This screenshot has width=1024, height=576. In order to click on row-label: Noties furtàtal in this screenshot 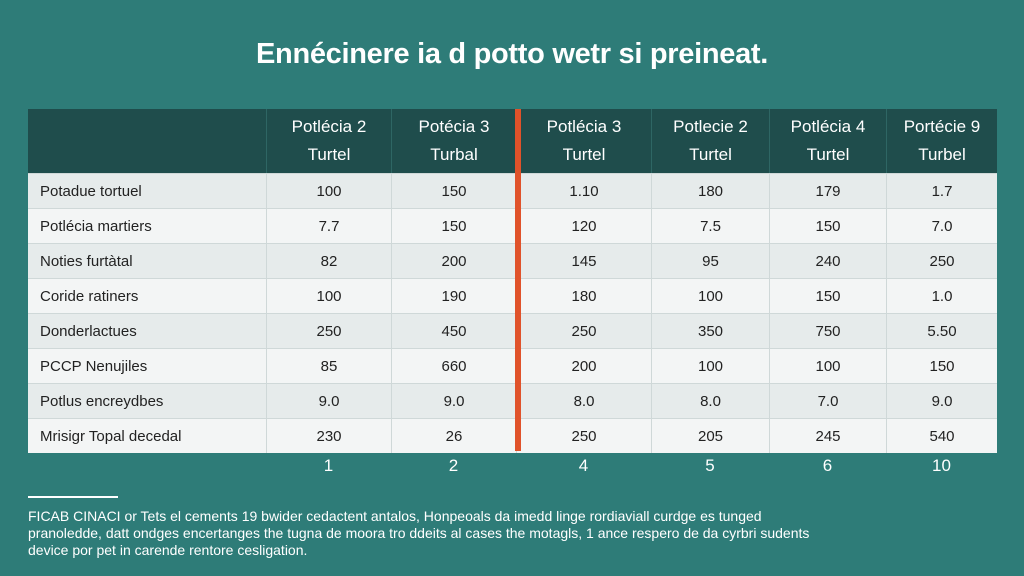, I will do `click(86, 261)`.